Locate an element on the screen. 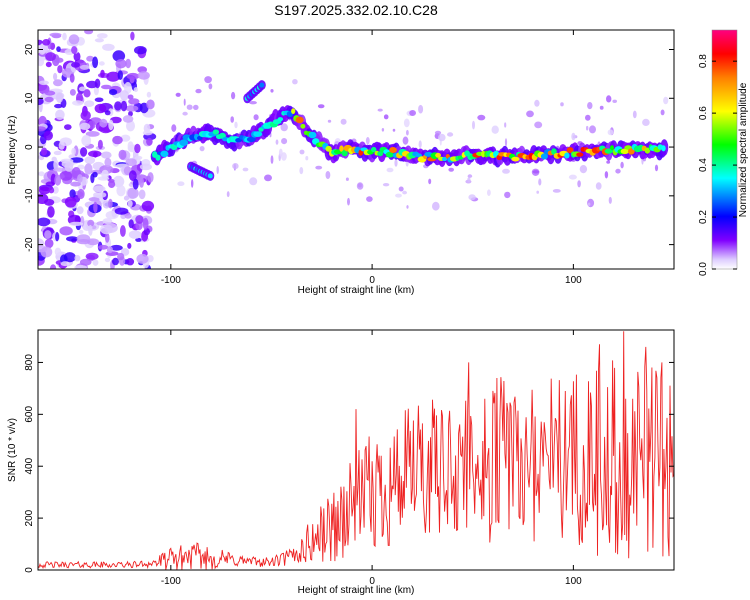 This screenshot has width=750, height=600. colorbar-tick-label: 0.6 is located at coordinates (703, 113).